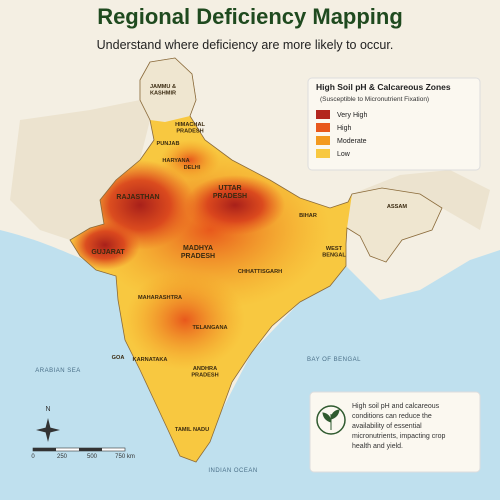 The width and height of the screenshot is (500, 500). Describe the element at coordinates (308, 216) in the screenshot. I see `region-label: BIHAR` at that location.